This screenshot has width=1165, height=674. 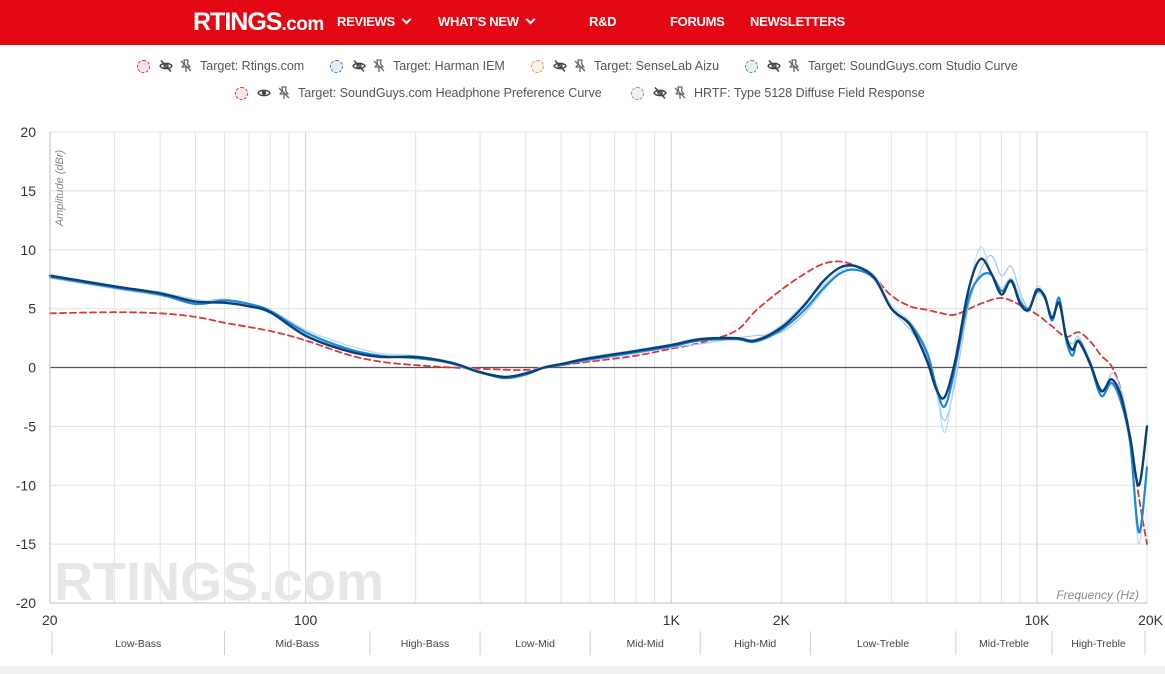 I want to click on legend-item-senselab: Target: SenseLab Aizu, so click(x=625, y=66).